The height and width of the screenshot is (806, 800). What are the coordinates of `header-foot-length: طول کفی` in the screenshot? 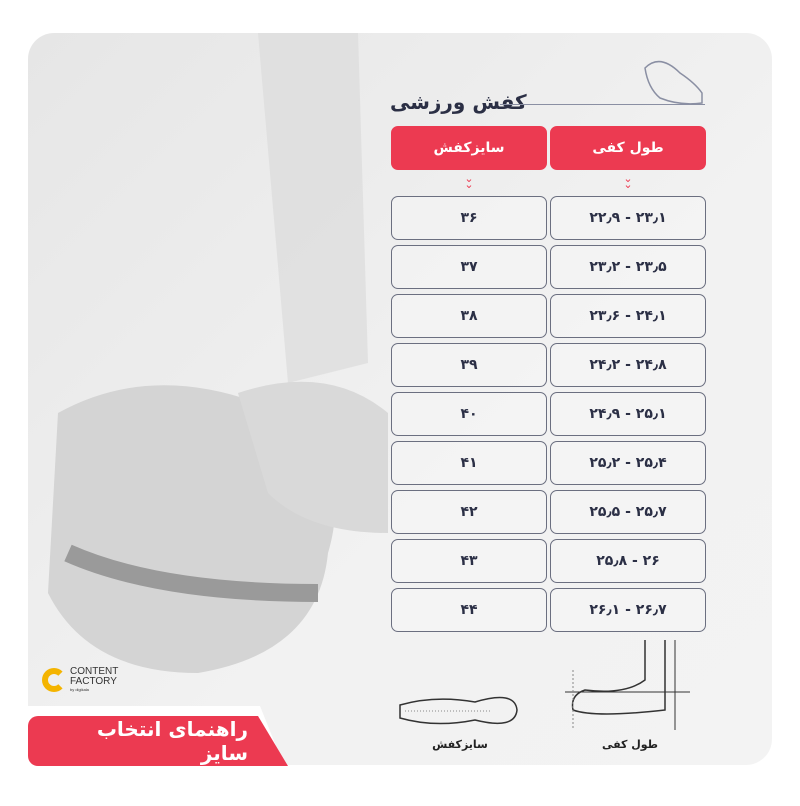 It's located at (628, 148).